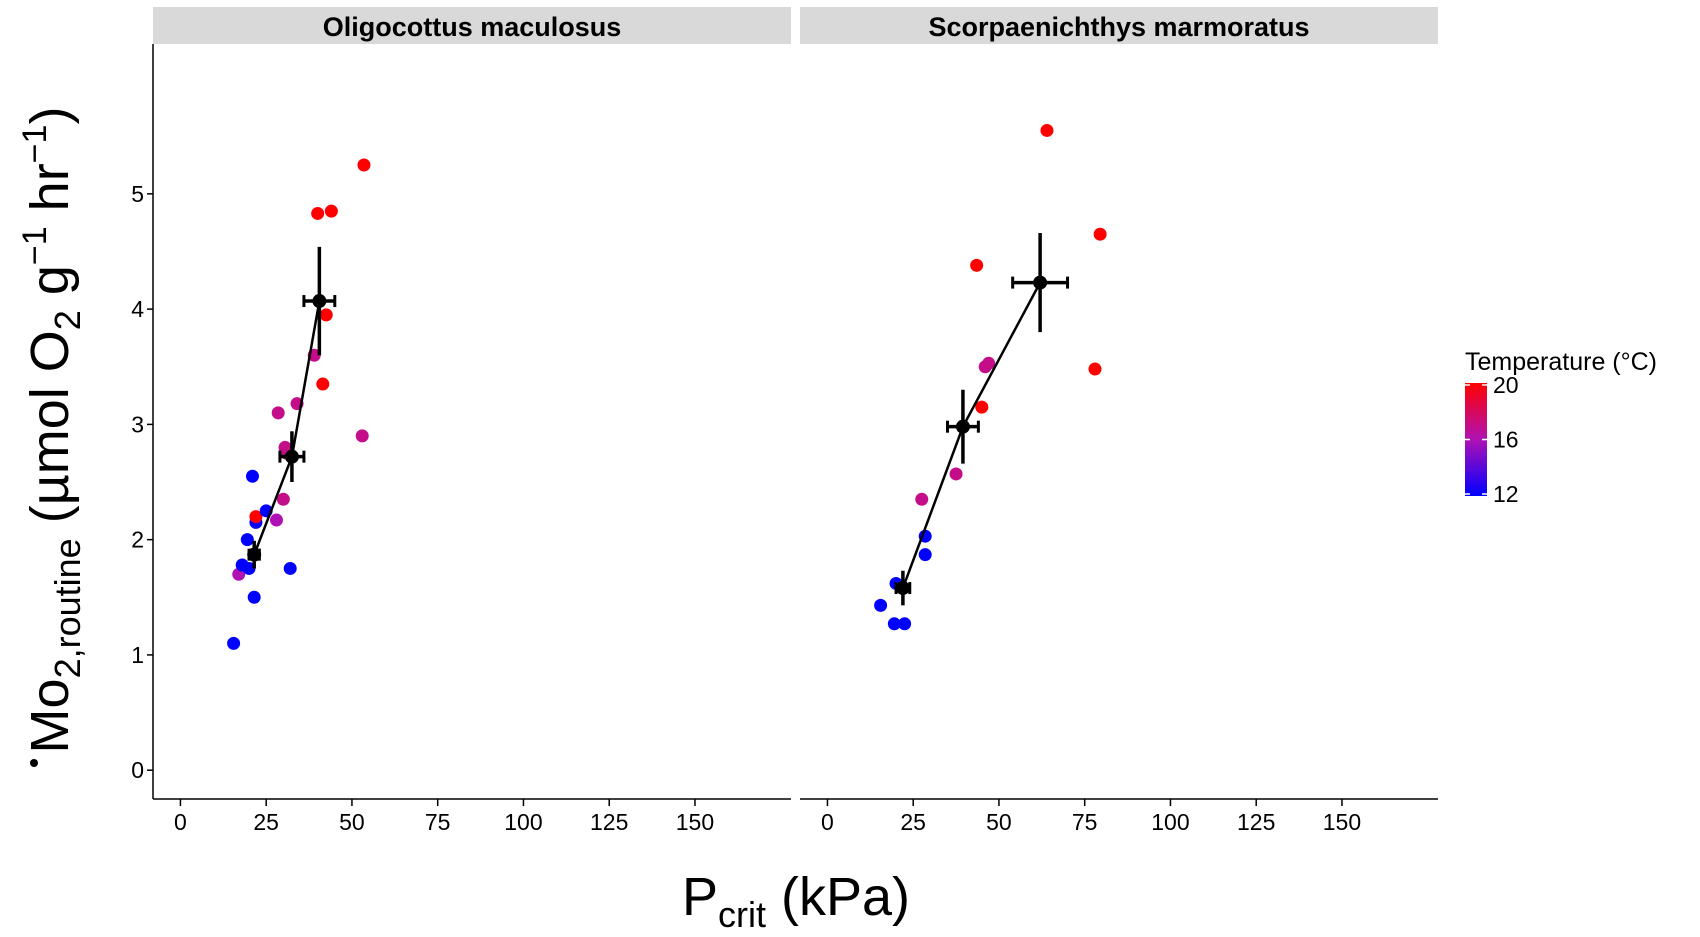  I want to click on panel-strip-title: Oligocottus maculosus, so click(472, 27).